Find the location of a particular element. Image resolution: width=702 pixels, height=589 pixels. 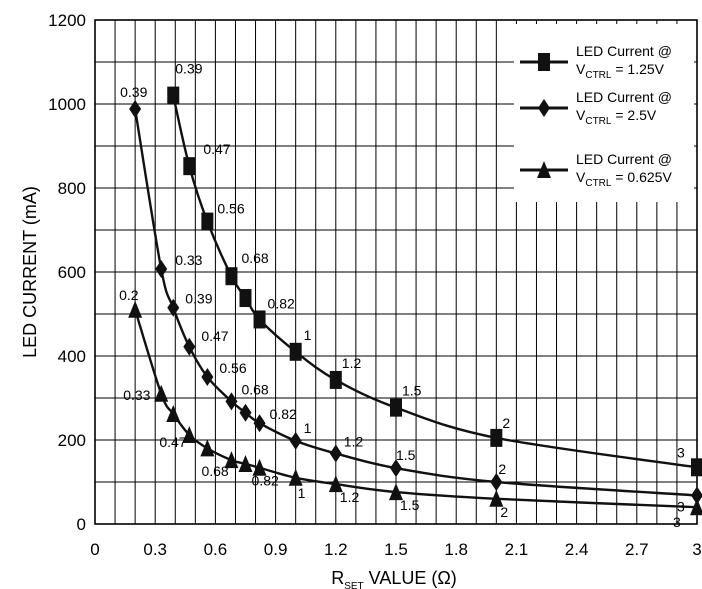

x-tick-label: 1.8 is located at coordinates (456, 549).